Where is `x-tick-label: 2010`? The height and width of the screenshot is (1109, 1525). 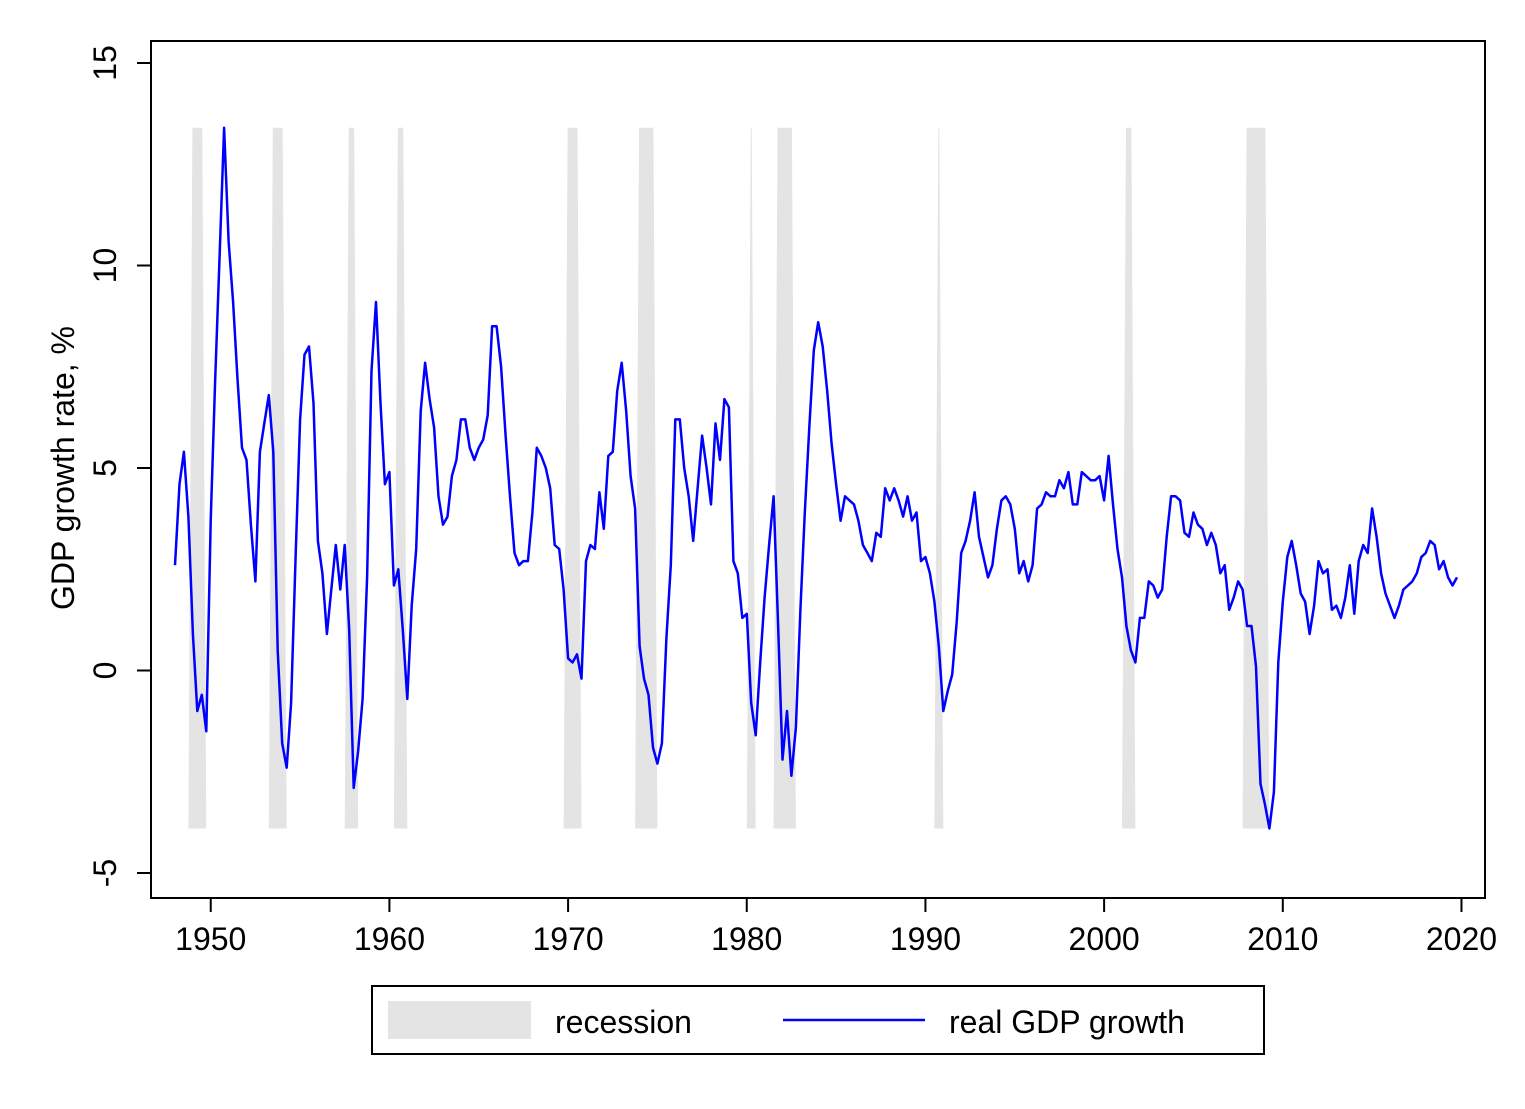 x-tick-label: 2010 is located at coordinates (1282, 939).